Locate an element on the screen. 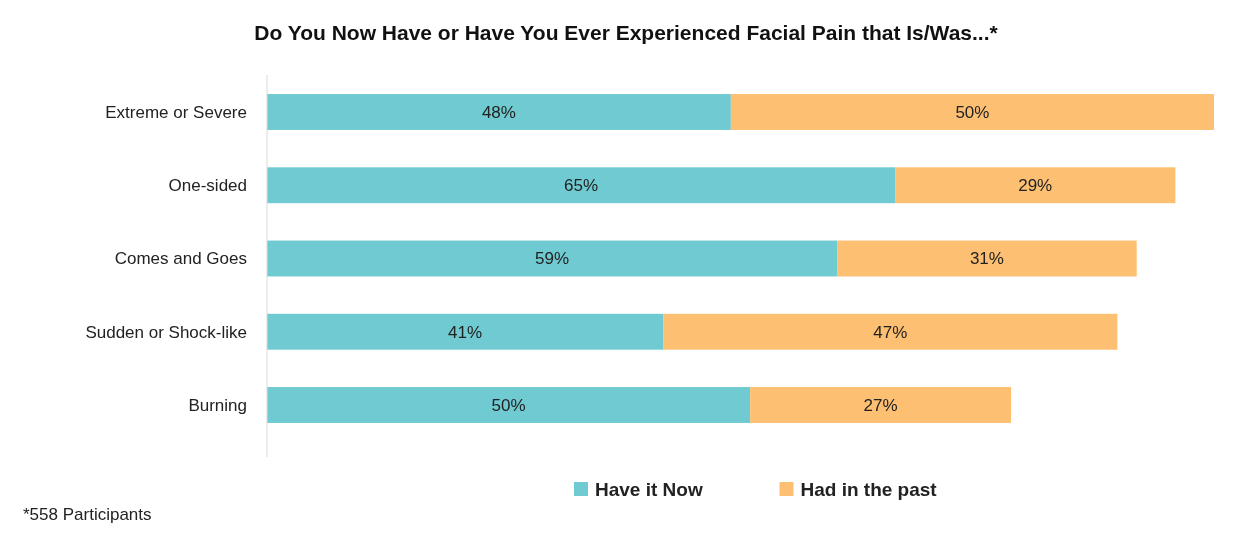 This screenshot has width=1252, height=540. y-tick-label: Sudden or Shock-like is located at coordinates (166, 332).